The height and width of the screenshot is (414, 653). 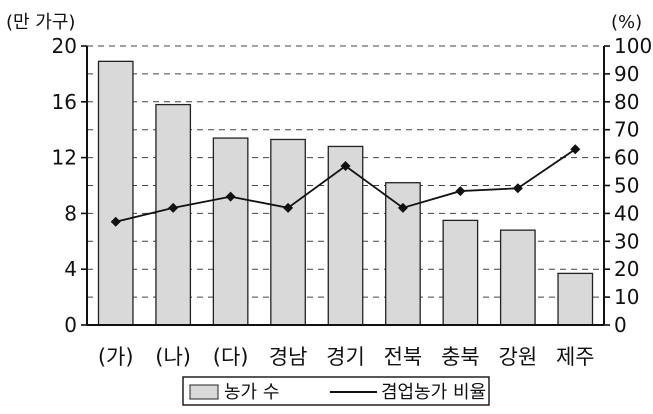 I want to click on category-label-7: 강원, so click(x=518, y=357).